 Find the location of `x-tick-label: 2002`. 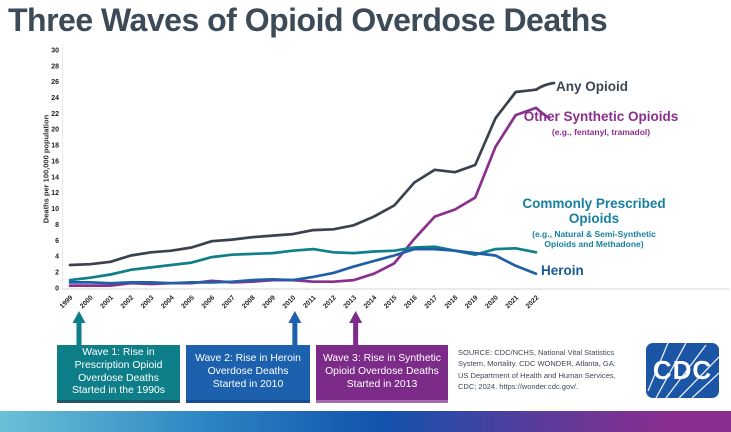

x-tick-label: 2002 is located at coordinates (128, 302).